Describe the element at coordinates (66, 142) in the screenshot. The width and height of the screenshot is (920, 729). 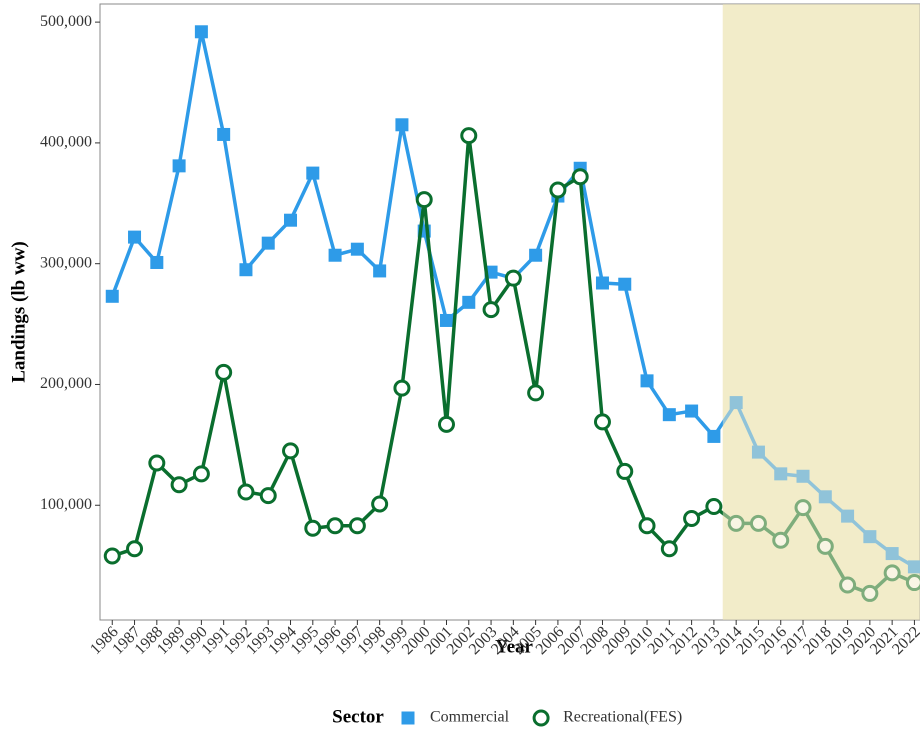
I see `y-tick-label: 400,000` at that location.